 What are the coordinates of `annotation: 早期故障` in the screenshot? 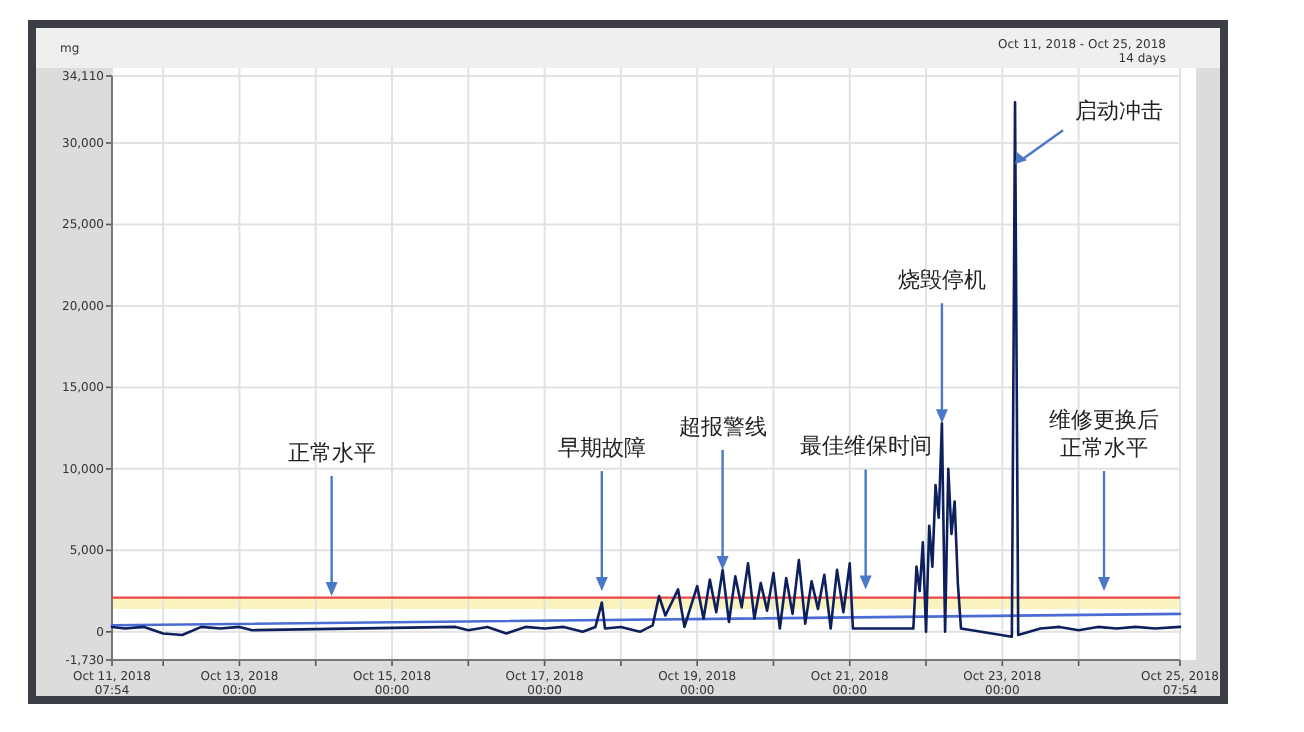 It's located at (601, 448).